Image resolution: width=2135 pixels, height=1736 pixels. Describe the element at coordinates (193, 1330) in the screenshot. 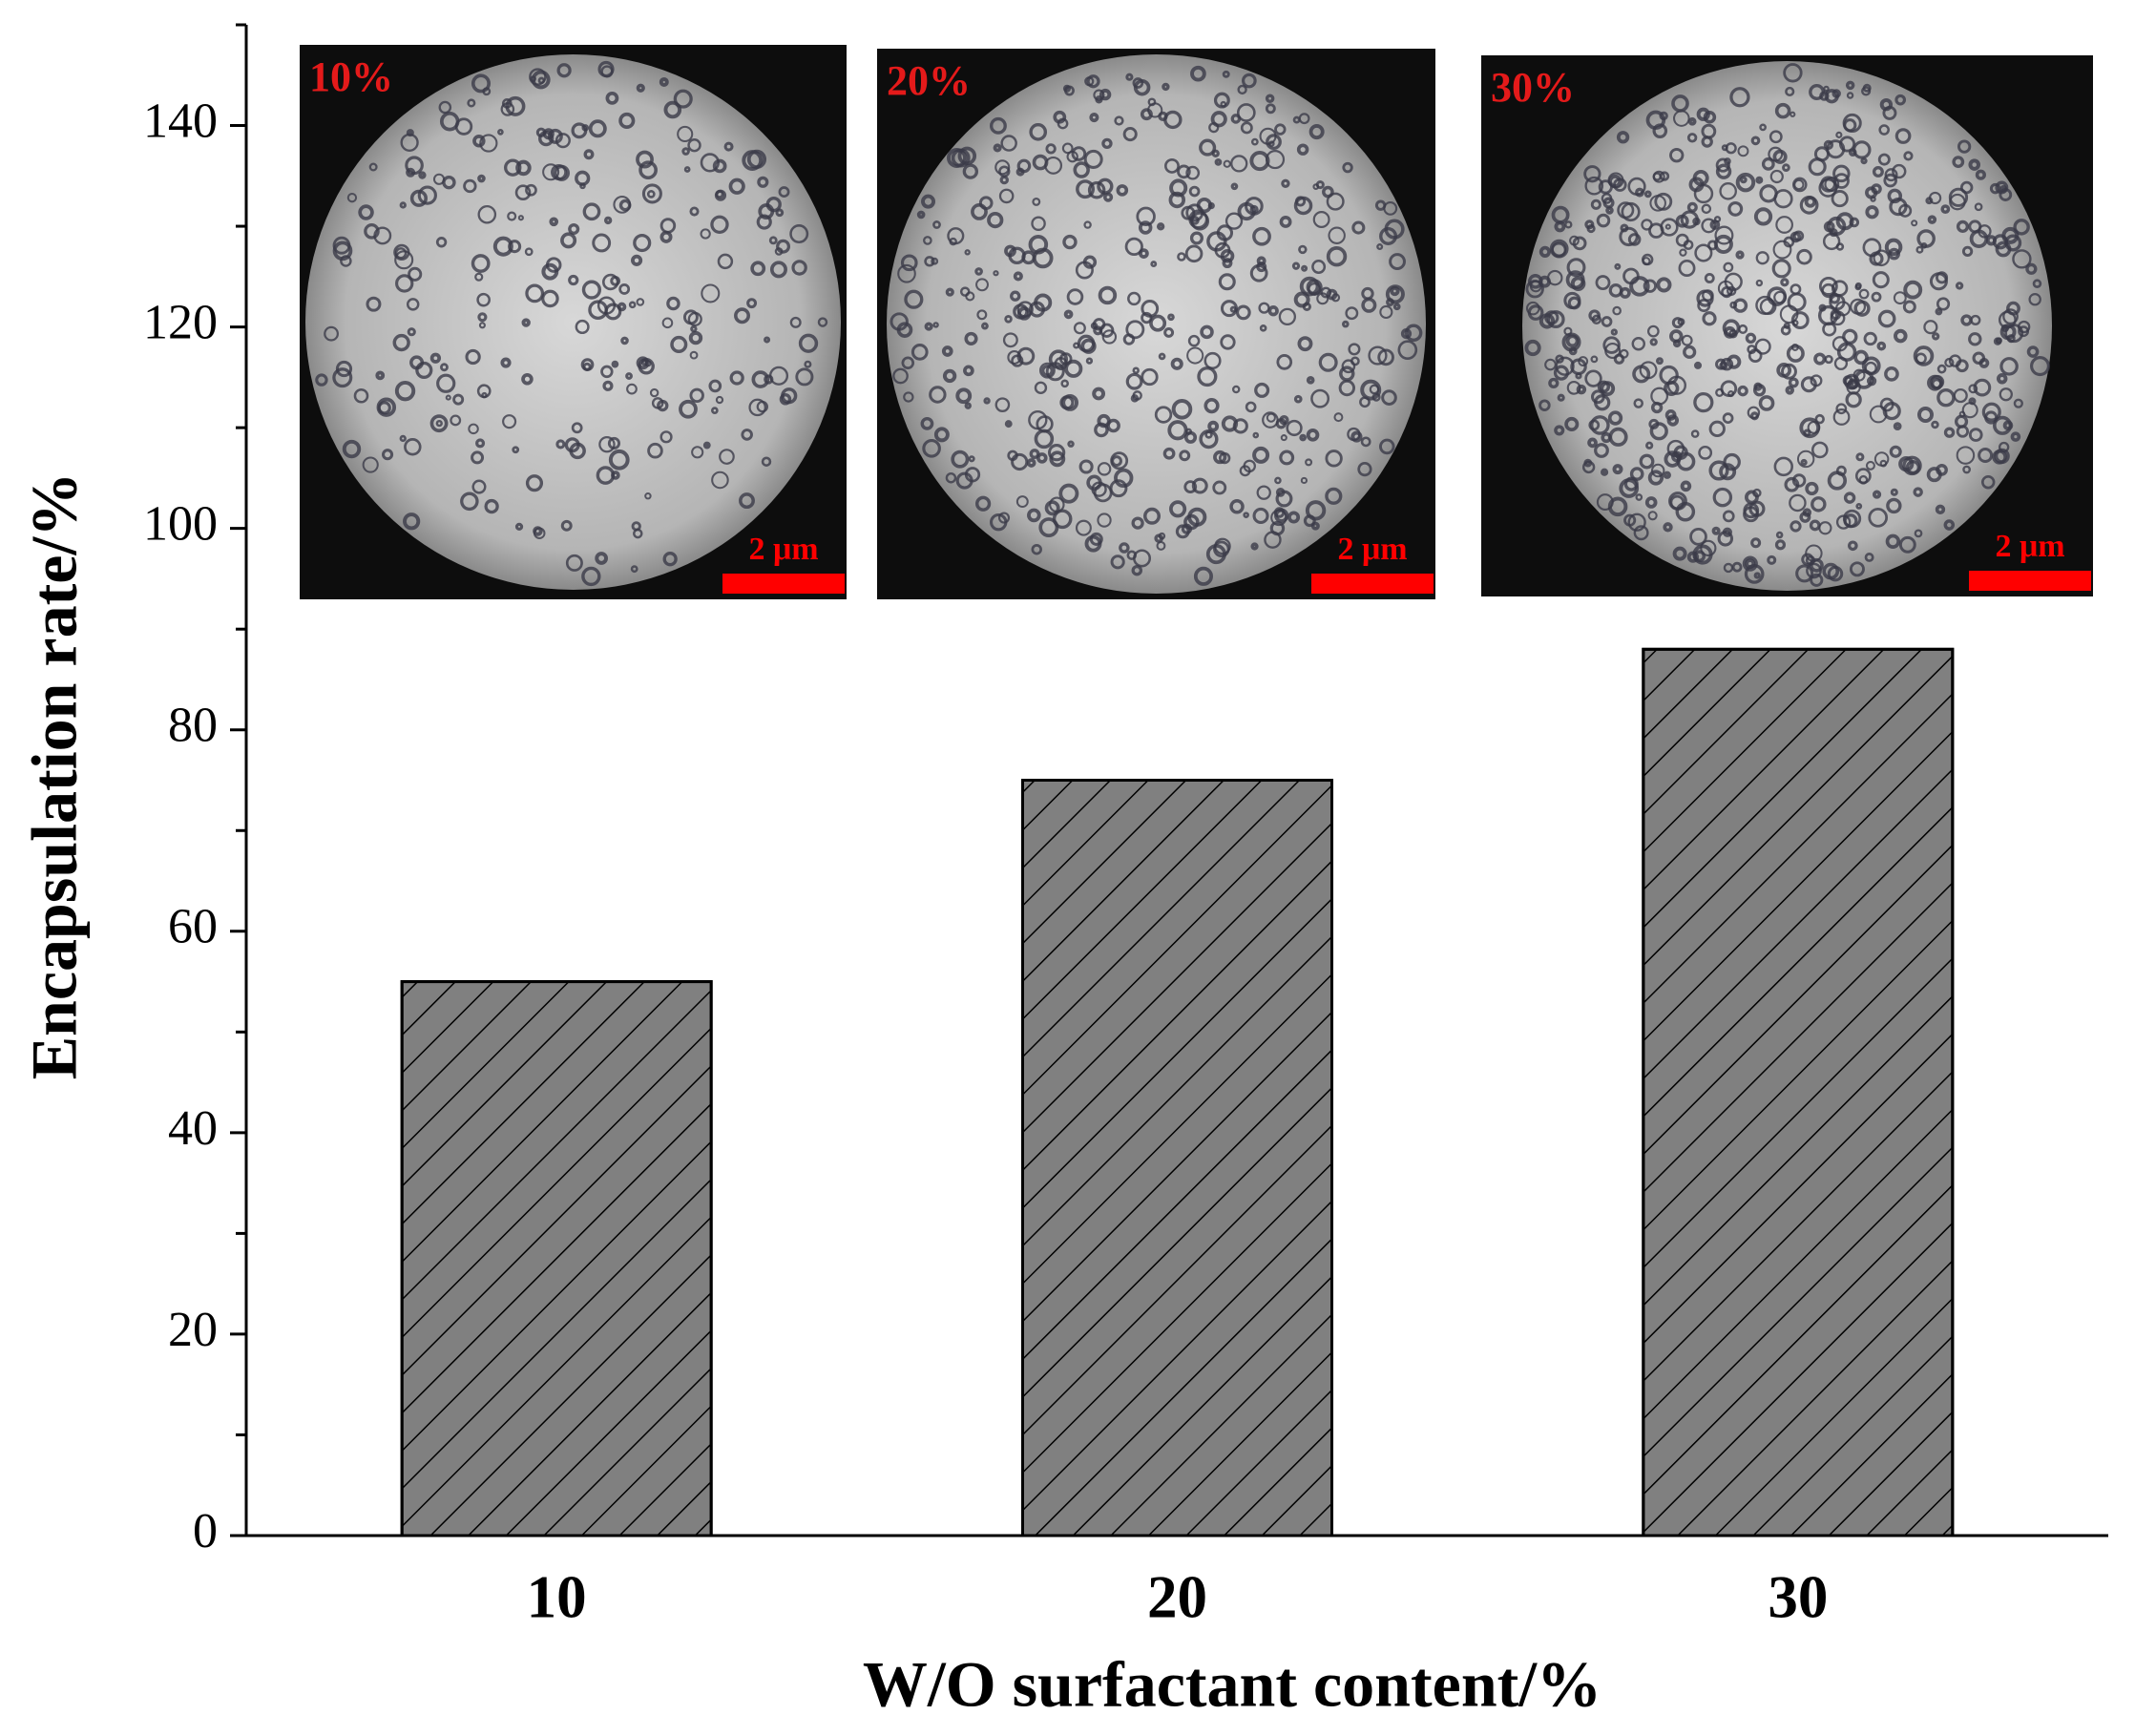

I see `y-tick-label: 20` at that location.